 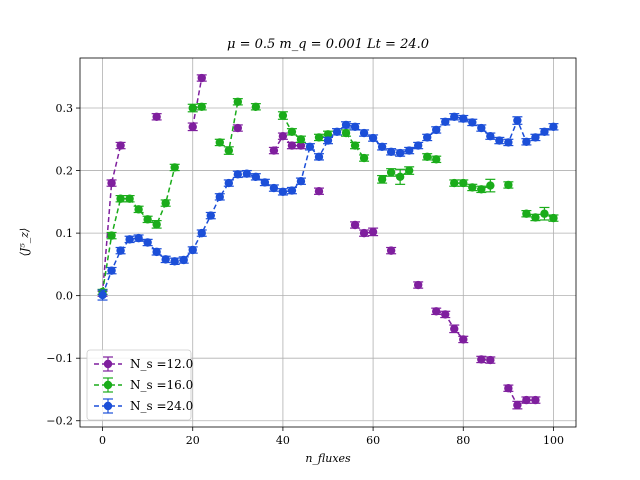 What do you see at coordinates (283, 440) in the screenshot?
I see `x-tick-label: 40` at bounding box center [283, 440].